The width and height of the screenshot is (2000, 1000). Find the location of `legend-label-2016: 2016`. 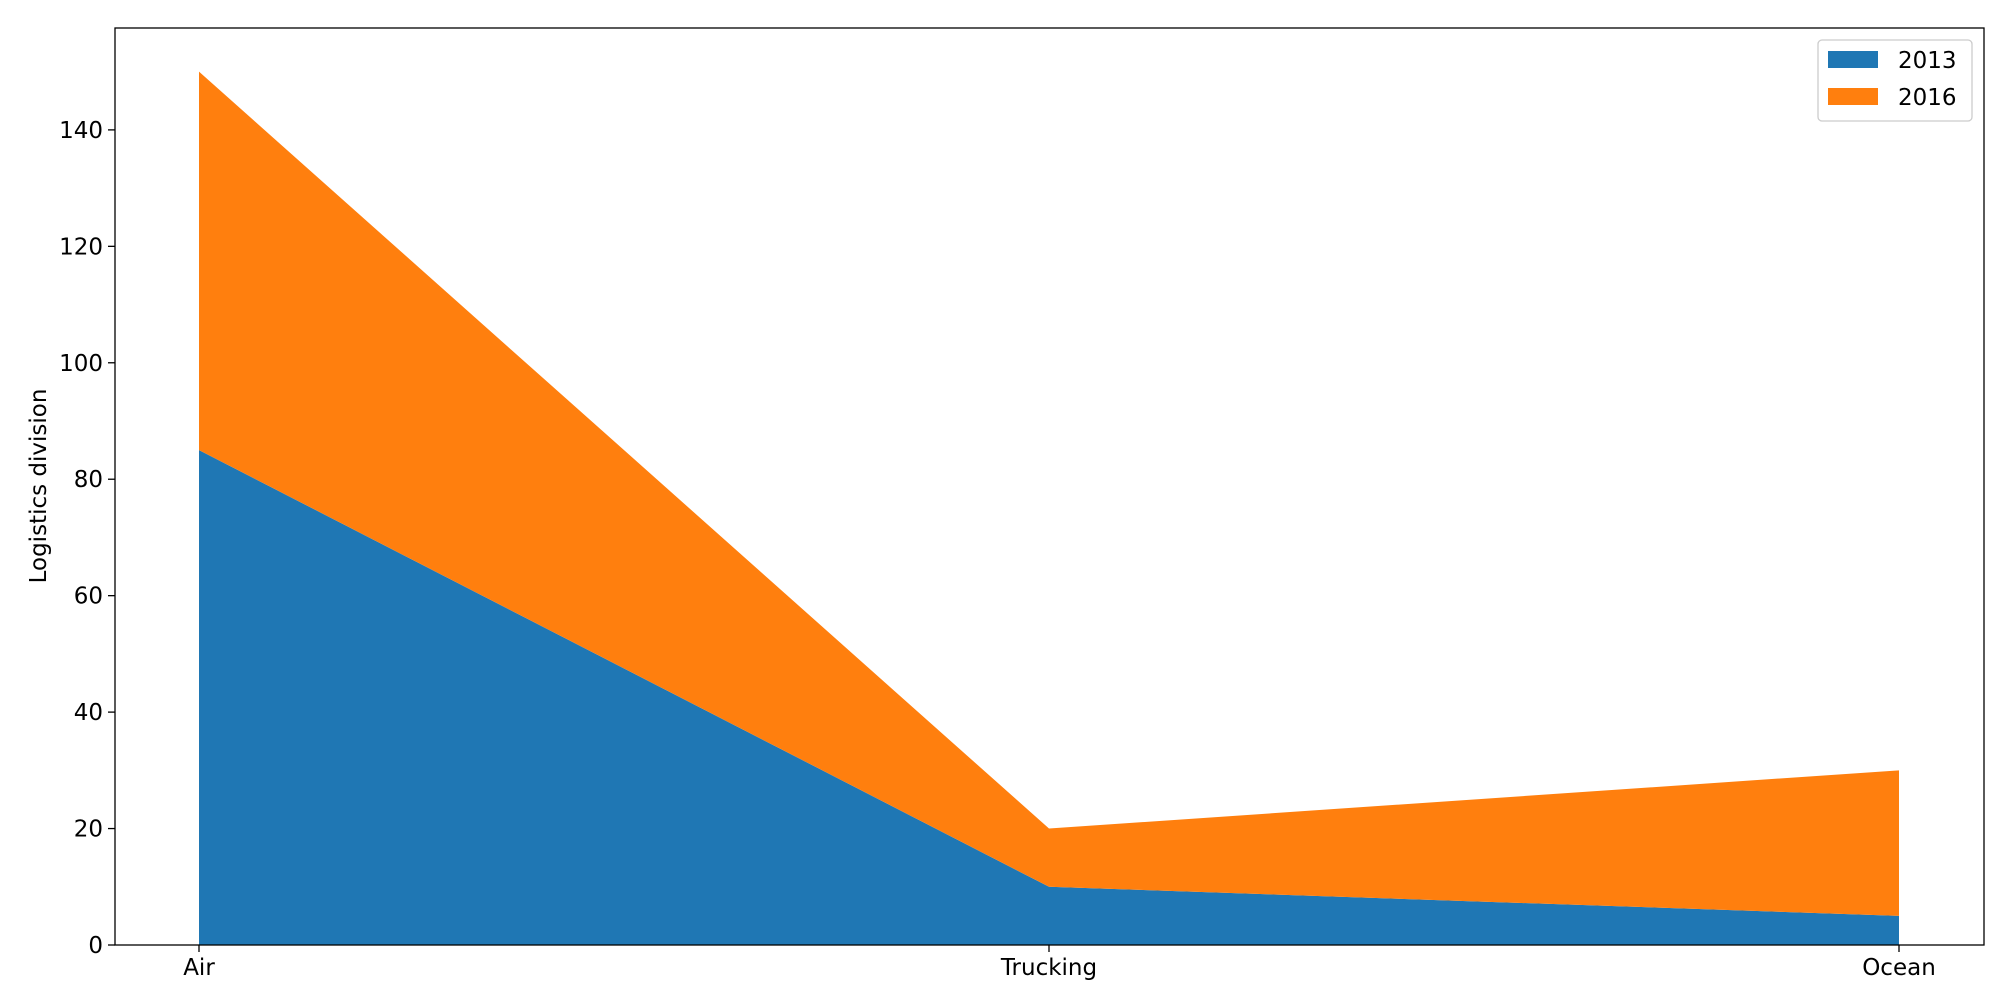

legend-label-2016: 2016 is located at coordinates (1927, 98).